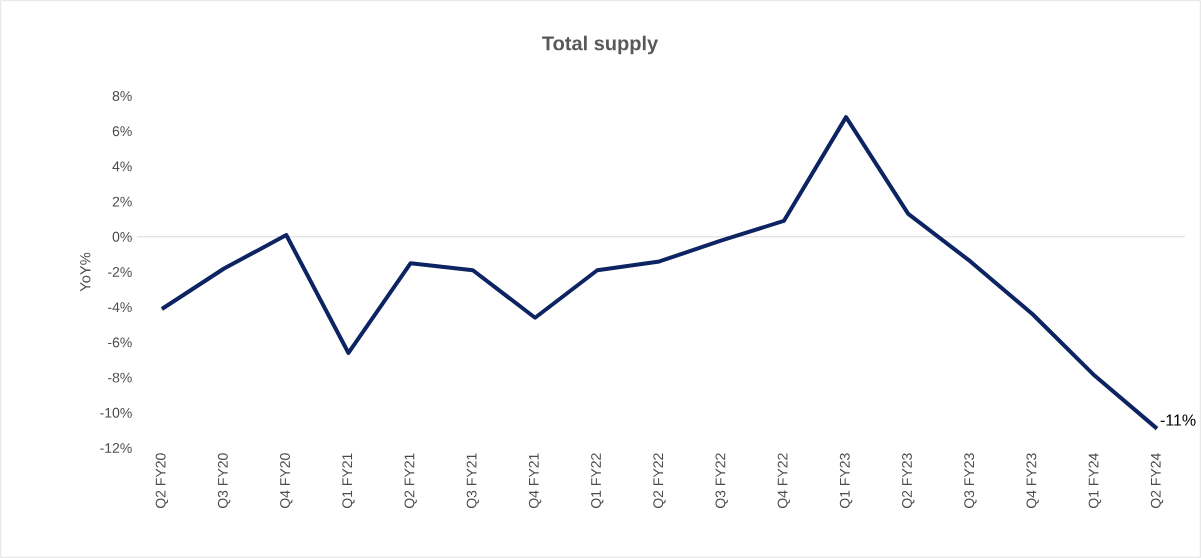 The height and width of the screenshot is (558, 1201). I want to click on y-tick-label: -6%, so click(120, 342).